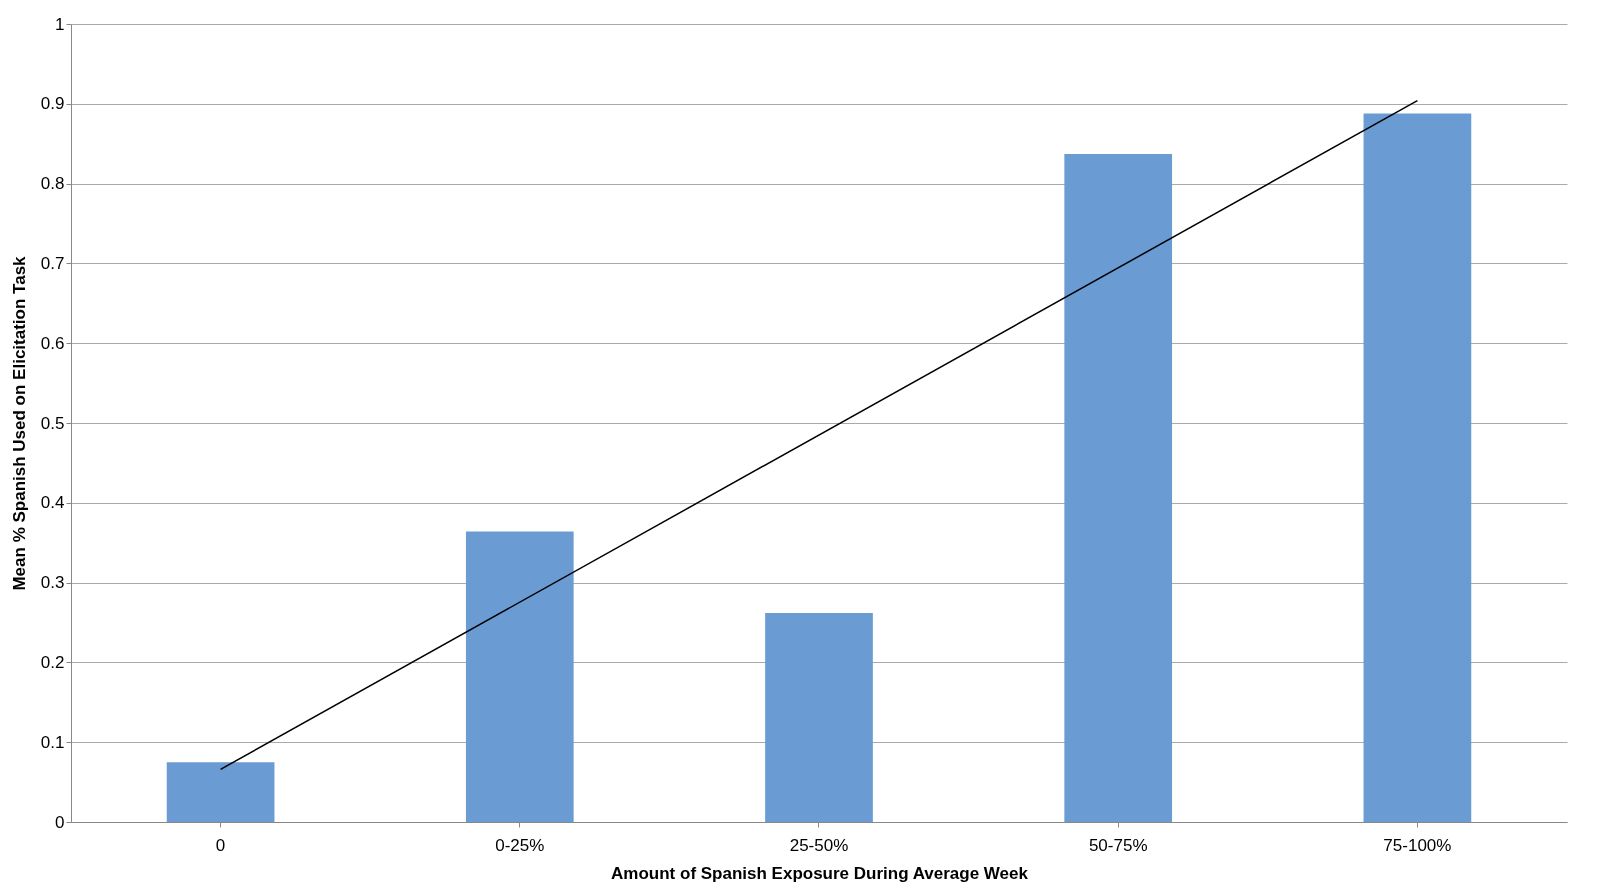 This screenshot has height=889, width=1612. Describe the element at coordinates (52, 423) in the screenshot. I see `y-tick-label: 0.5` at that location.